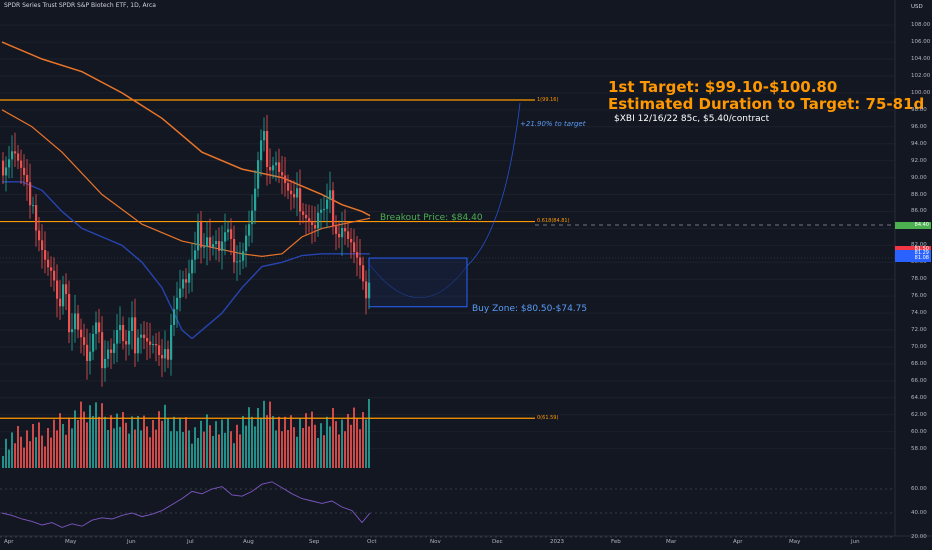 This screenshot has height=550, width=932. Describe the element at coordinates (530, 309) in the screenshot. I see `buy-zone-label: Buy Zone: $80.50-$74.75` at that location.